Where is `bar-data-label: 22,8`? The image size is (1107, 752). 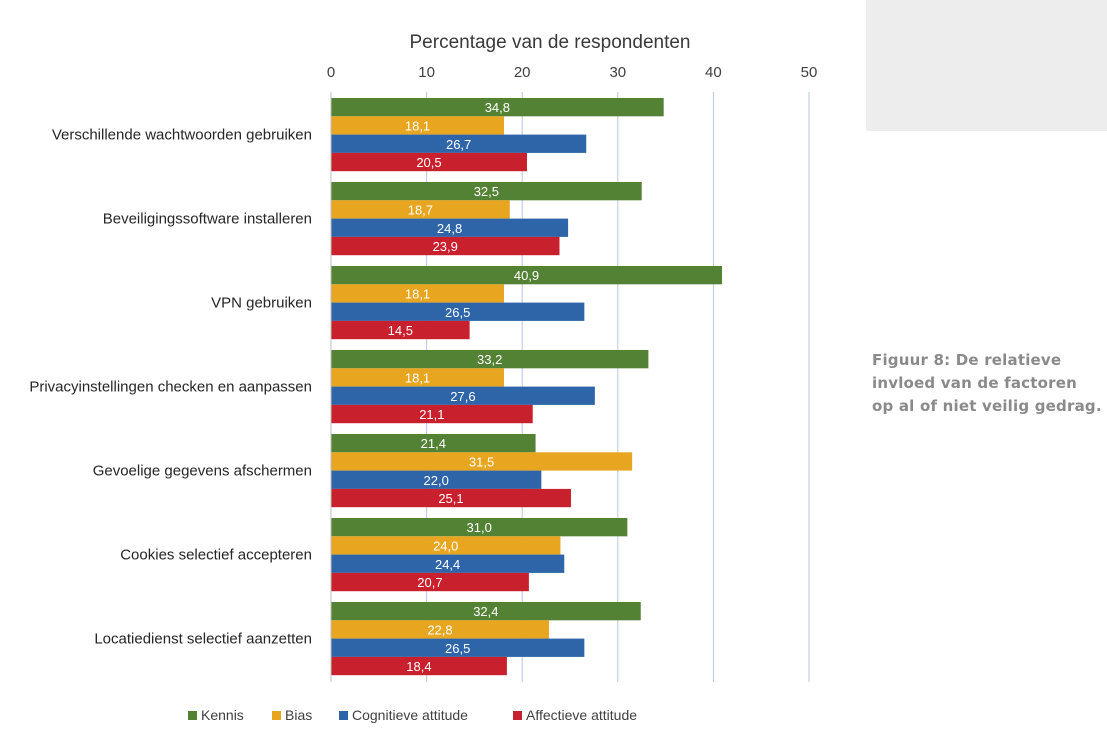 bar-data-label: 22,8 is located at coordinates (439, 629).